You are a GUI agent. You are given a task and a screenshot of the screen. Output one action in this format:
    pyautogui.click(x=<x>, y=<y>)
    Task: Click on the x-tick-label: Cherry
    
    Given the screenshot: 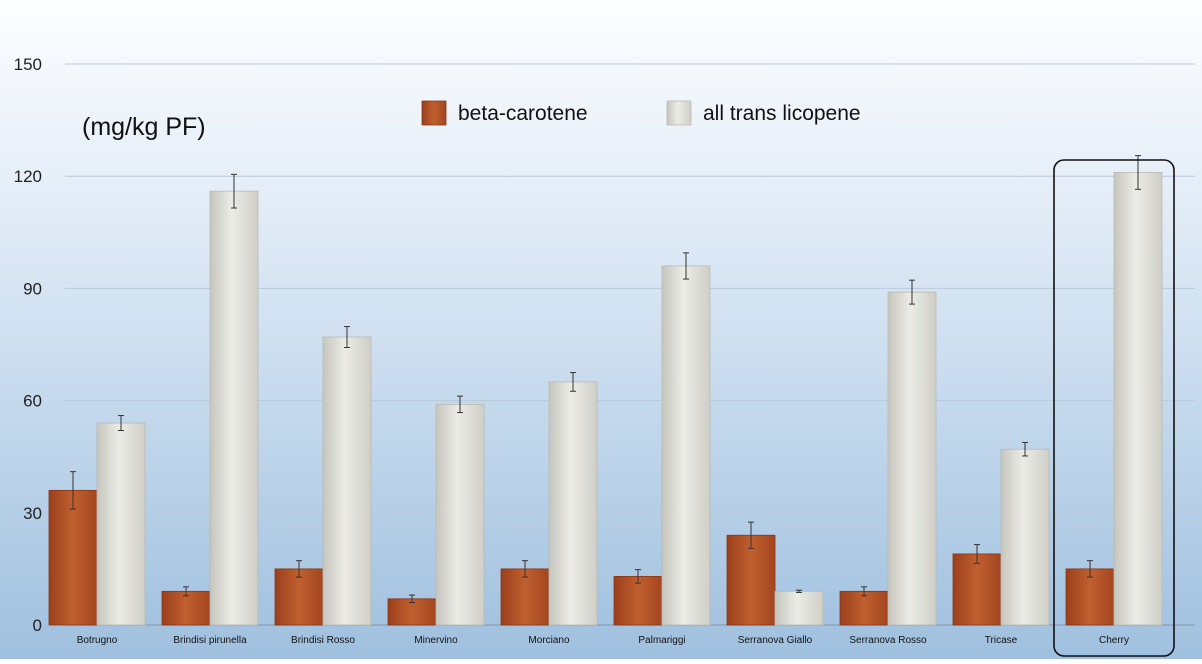 What is the action you would take?
    pyautogui.click(x=1114, y=640)
    